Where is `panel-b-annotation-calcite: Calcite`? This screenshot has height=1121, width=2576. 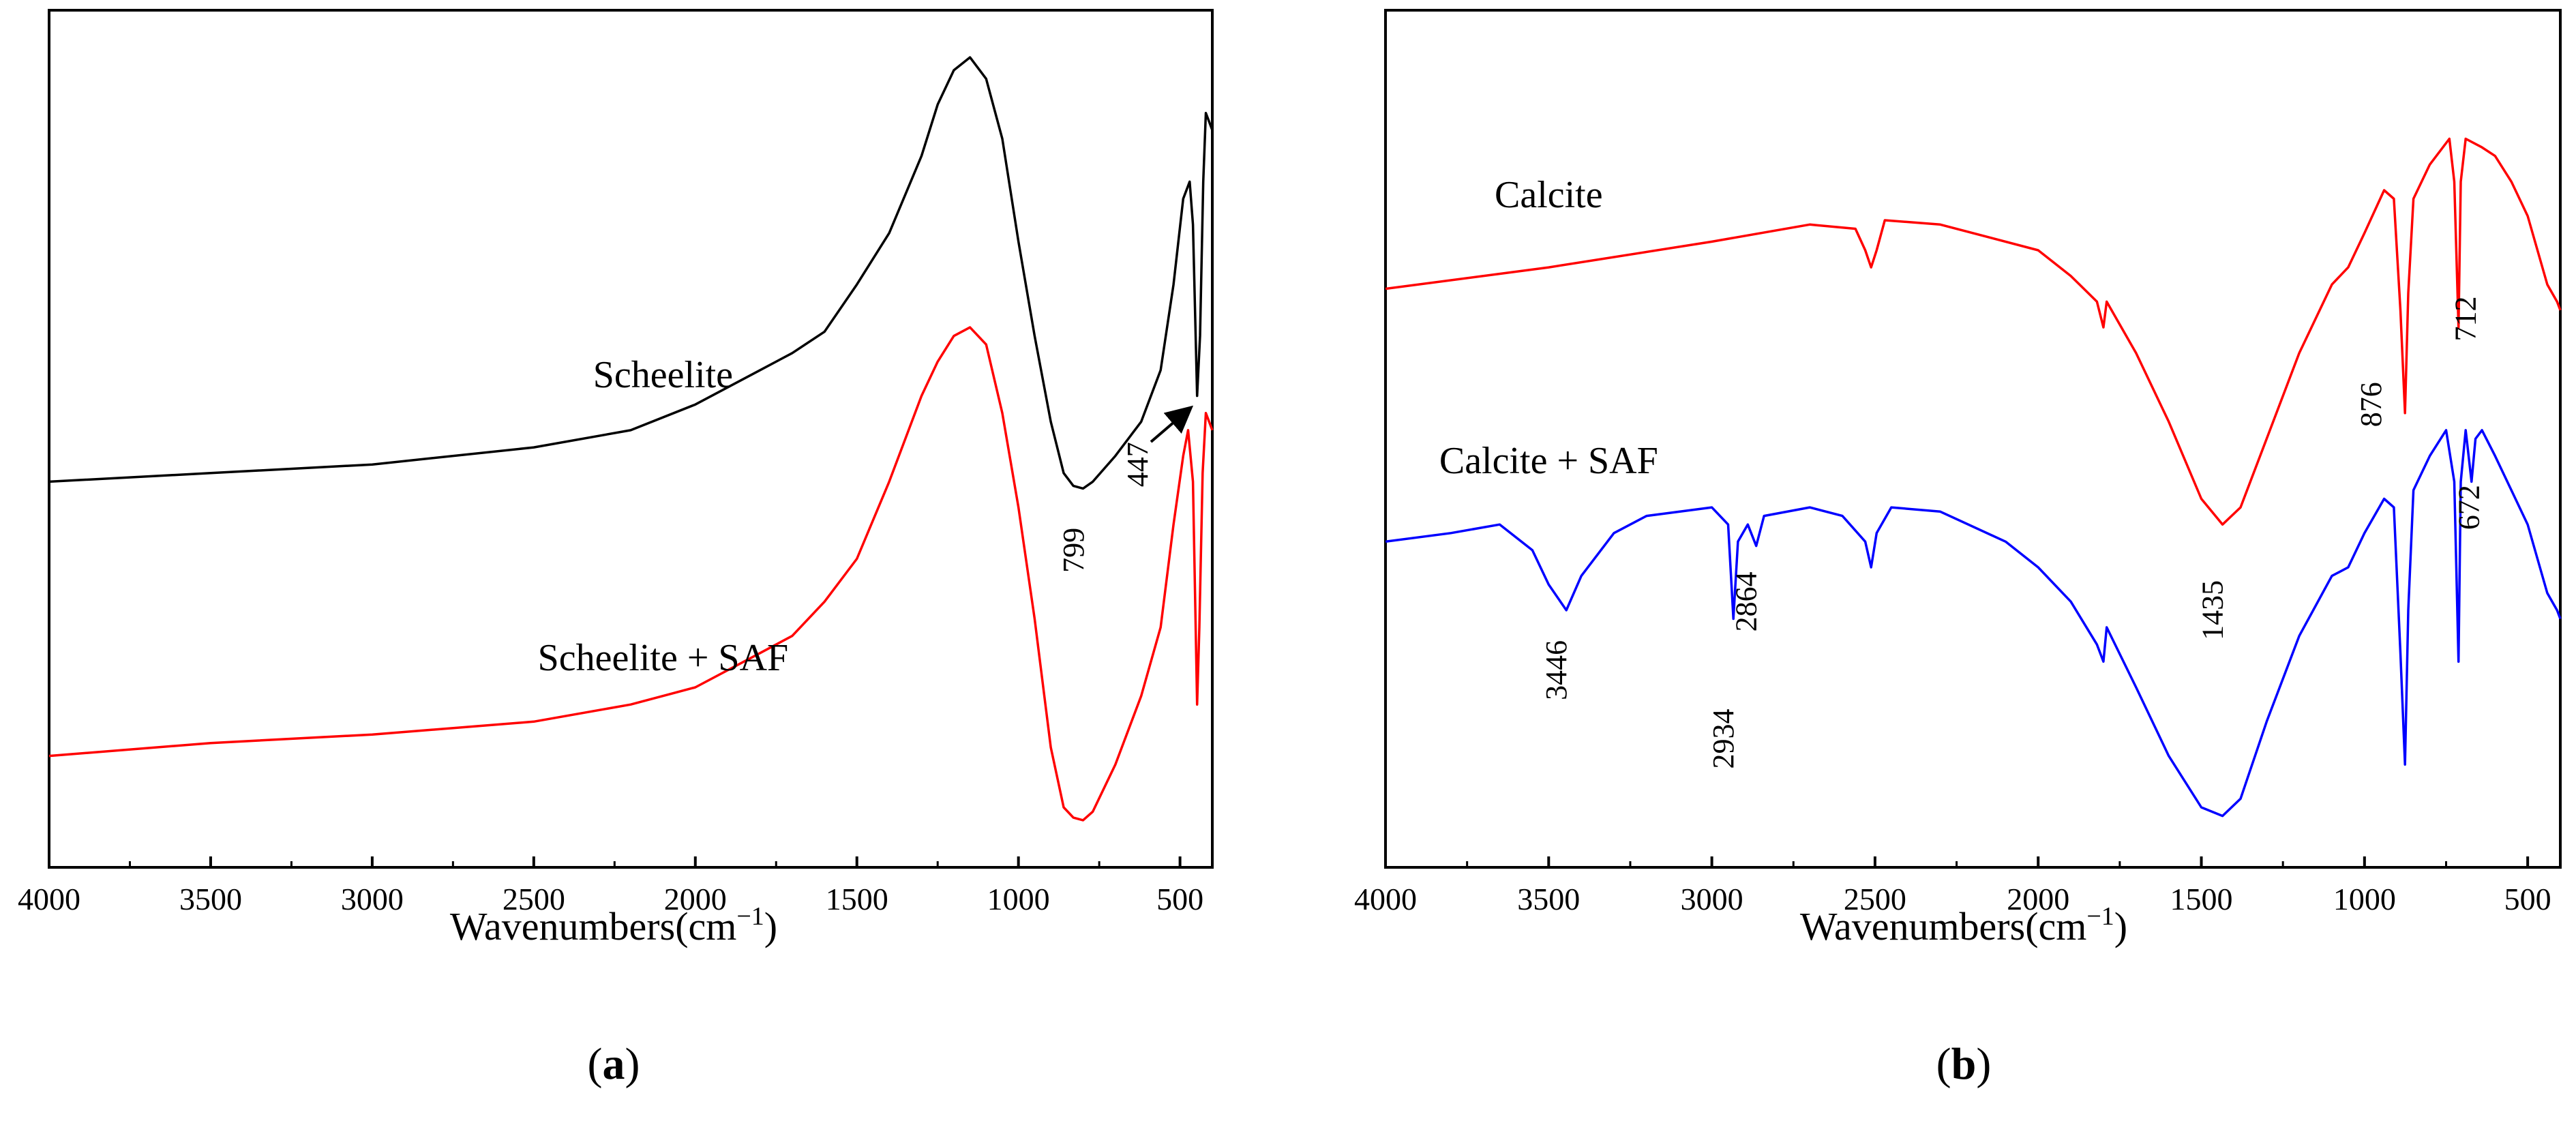
panel-b-annotation-calcite: Calcite is located at coordinates (1549, 195).